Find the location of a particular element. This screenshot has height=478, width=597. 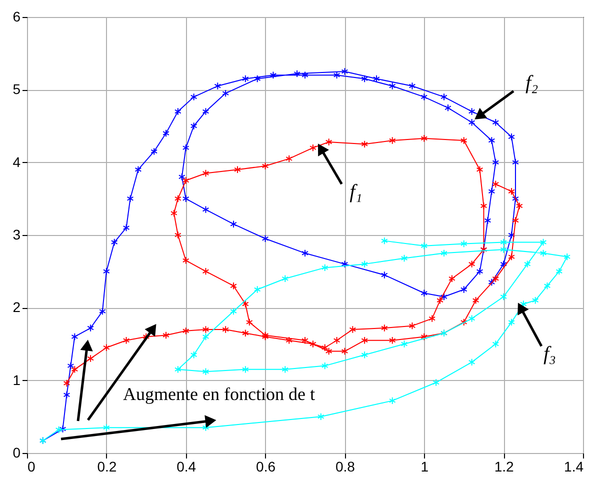

y-tick-label: 4 is located at coordinates (16, 162).